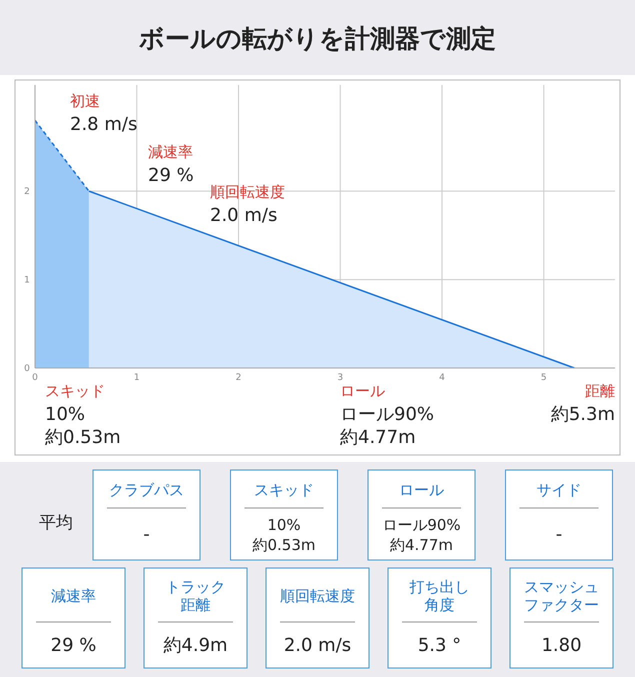  Describe the element at coordinates (439, 596) in the screenshot. I see `text: 打ち出し角度` at that location.